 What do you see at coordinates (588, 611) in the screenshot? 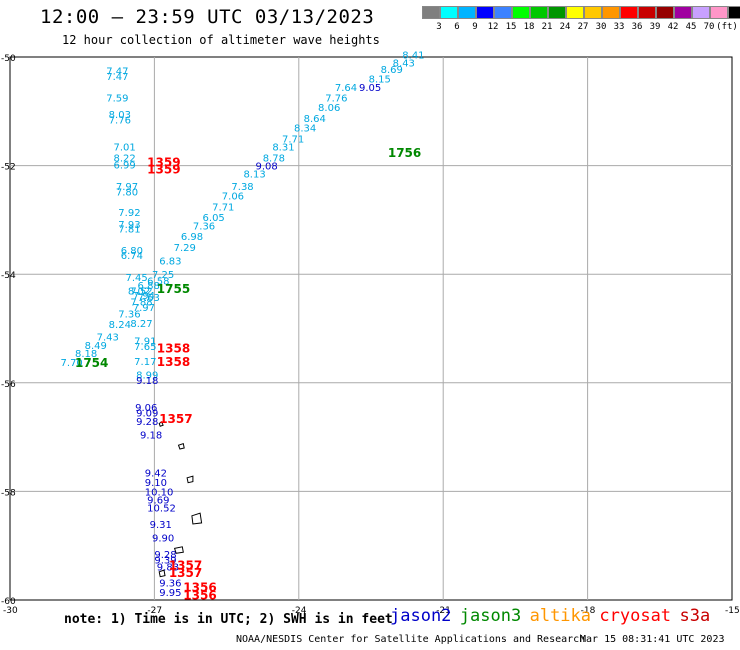
I see `lon-tick-label: -18` at bounding box center [588, 611].